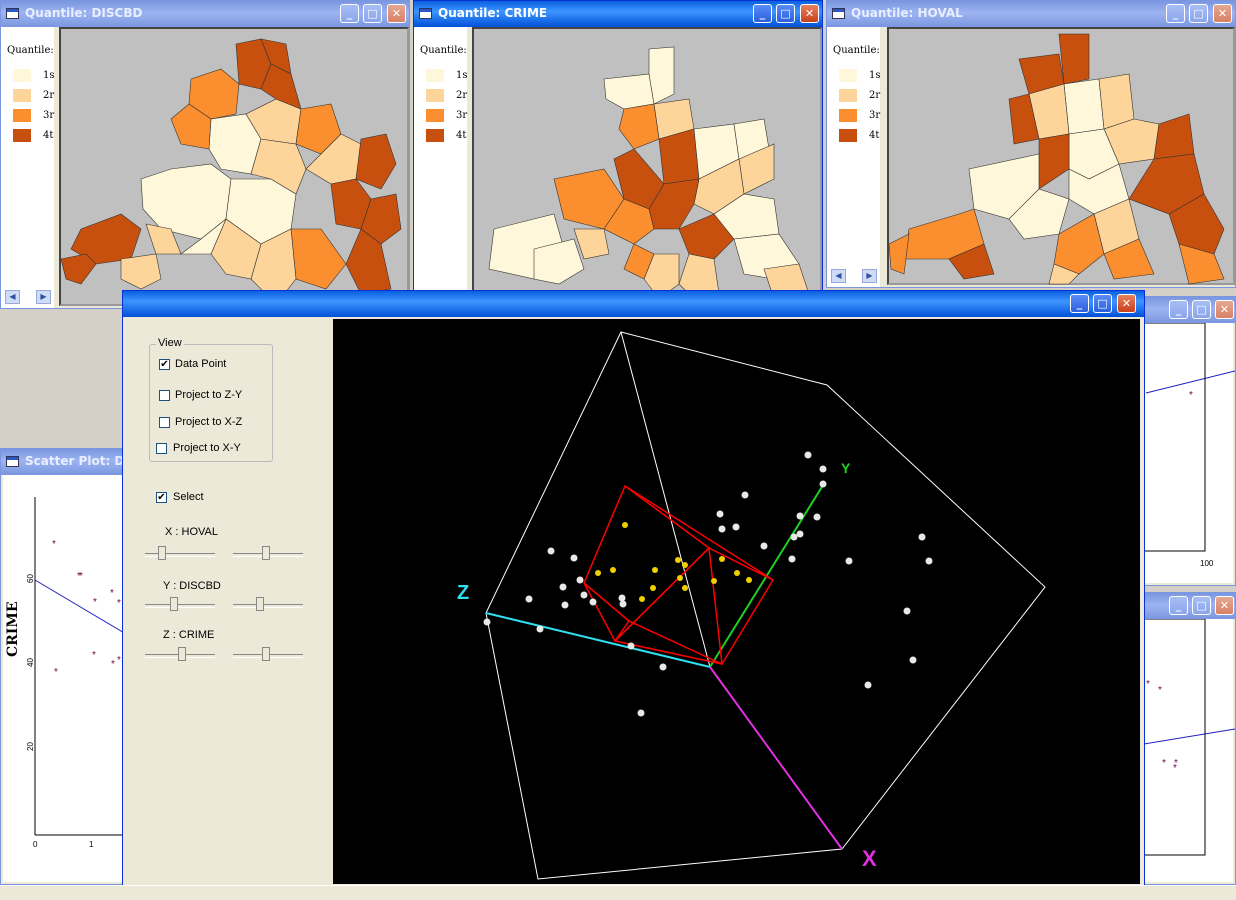  Describe the element at coordinates (66, 678) in the screenshot. I see `scatter-plot-area: CRIME 60 40 20 0 1 * * * * * * * * * *` at that location.